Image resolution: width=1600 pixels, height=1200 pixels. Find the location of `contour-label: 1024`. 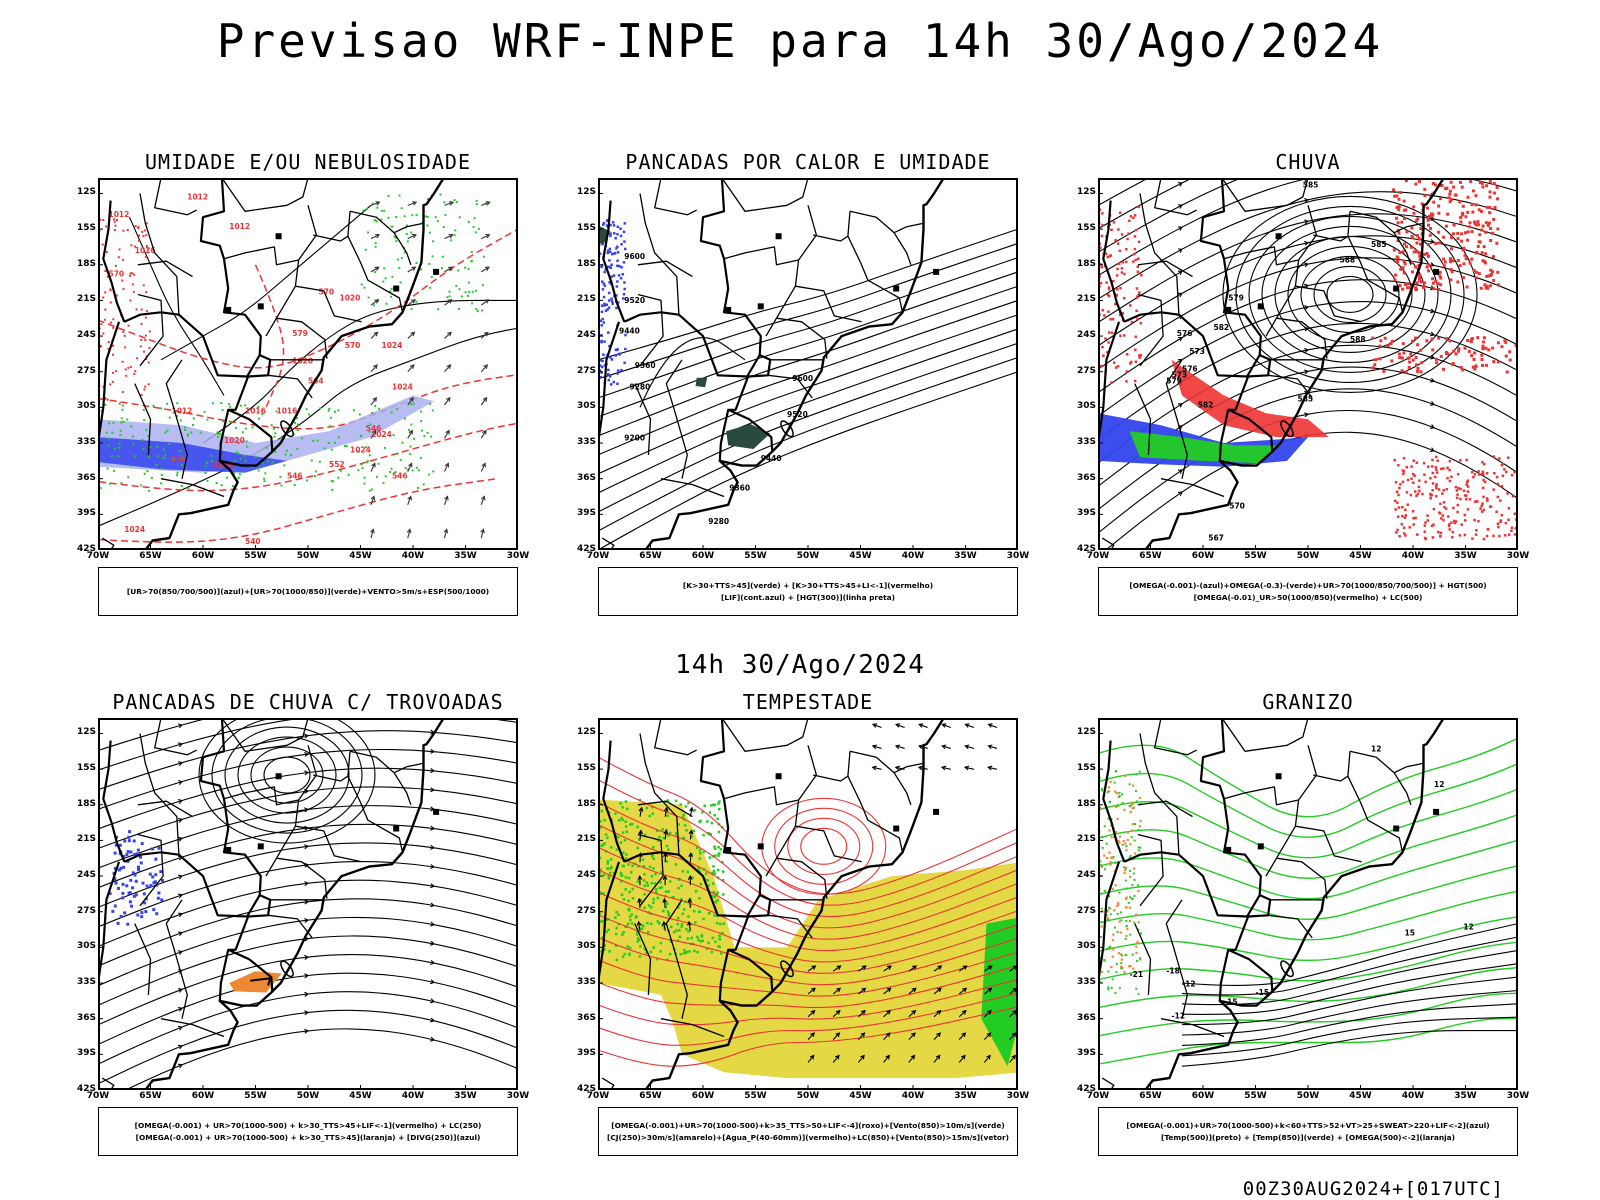

contour-label: 1024 is located at coordinates (360, 450).